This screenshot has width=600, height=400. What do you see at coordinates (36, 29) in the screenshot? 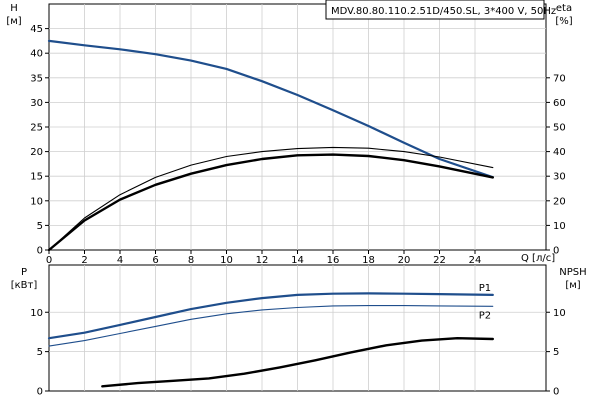
I see `y-left-tick-label: 45` at bounding box center [36, 29].